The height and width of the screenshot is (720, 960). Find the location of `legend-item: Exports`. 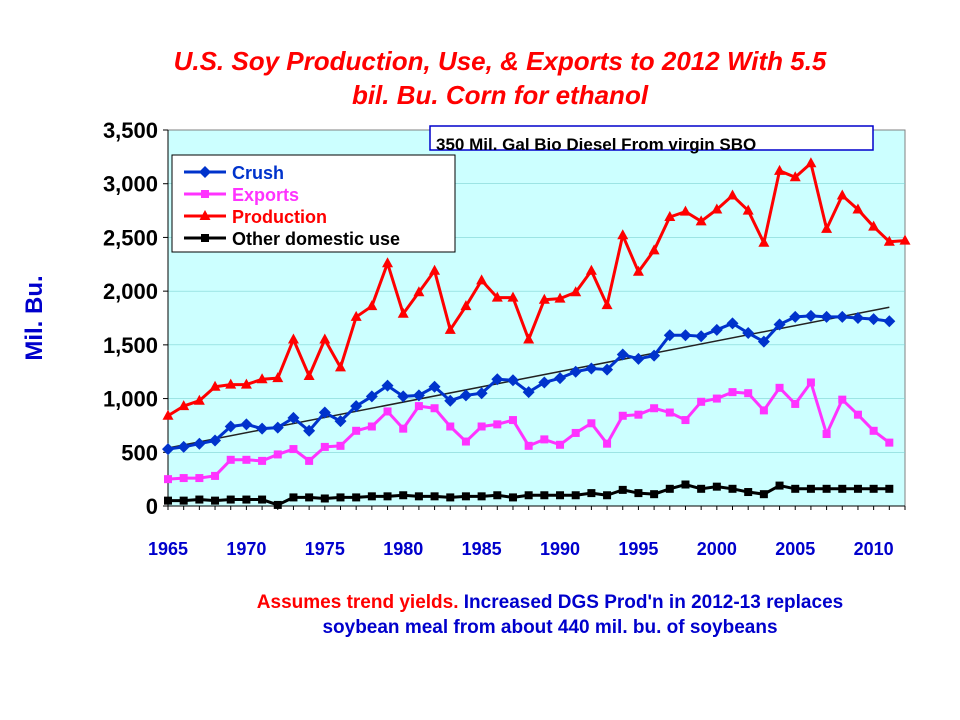

legend-item: Exports is located at coordinates (241, 195).